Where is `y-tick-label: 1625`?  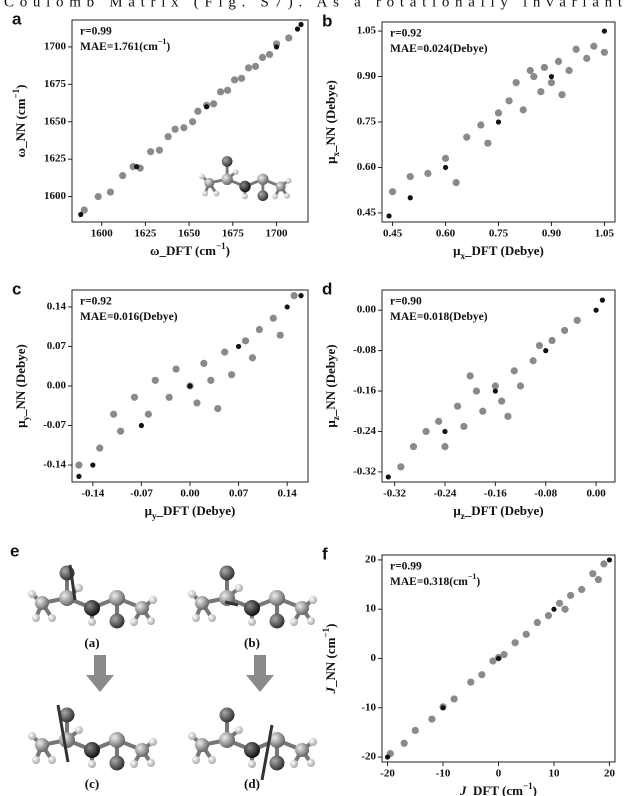 y-tick-label: 1625 is located at coordinates (55, 159).